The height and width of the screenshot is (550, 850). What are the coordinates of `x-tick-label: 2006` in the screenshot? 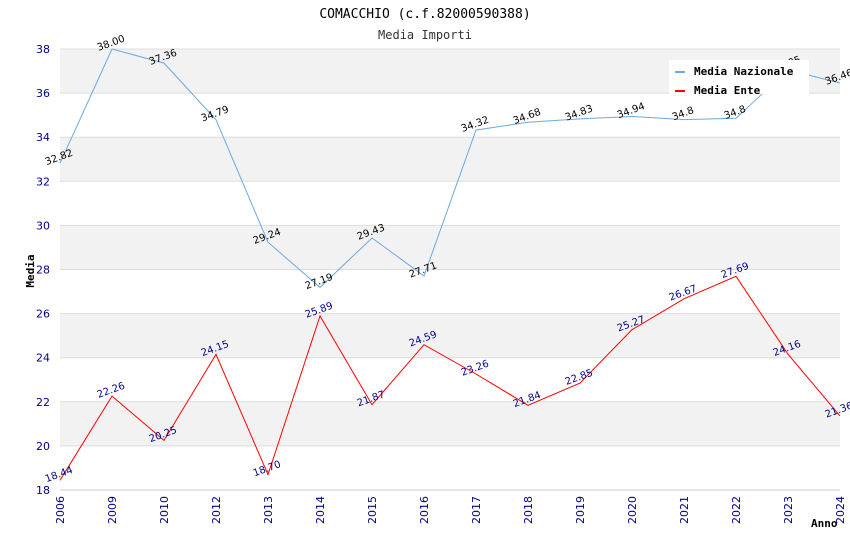 It's located at (60, 510).